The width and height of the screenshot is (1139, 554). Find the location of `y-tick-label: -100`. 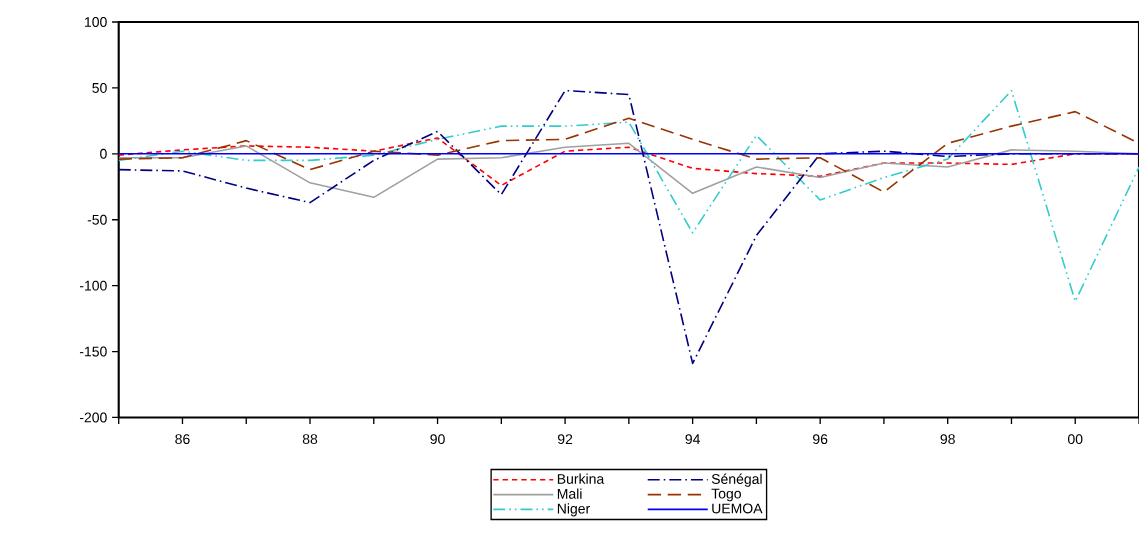

y-tick-label: -100 is located at coordinates (93, 285).